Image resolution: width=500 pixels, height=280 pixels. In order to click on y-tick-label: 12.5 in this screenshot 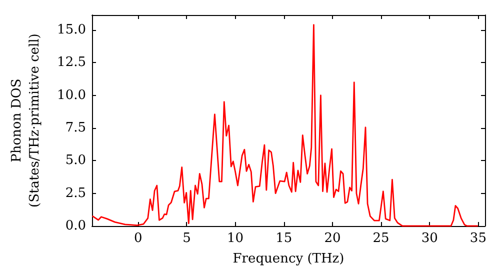, I will do `click(71, 62)`.